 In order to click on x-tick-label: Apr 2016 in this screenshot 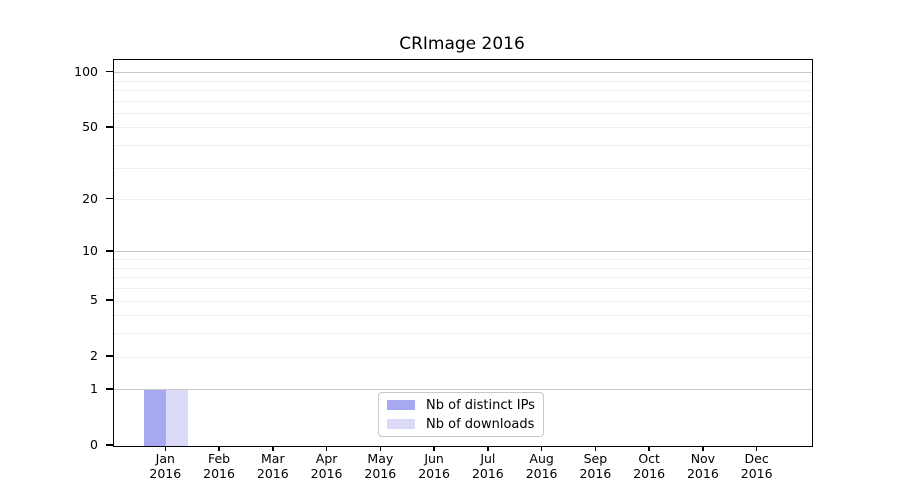, I will do `click(327, 466)`.